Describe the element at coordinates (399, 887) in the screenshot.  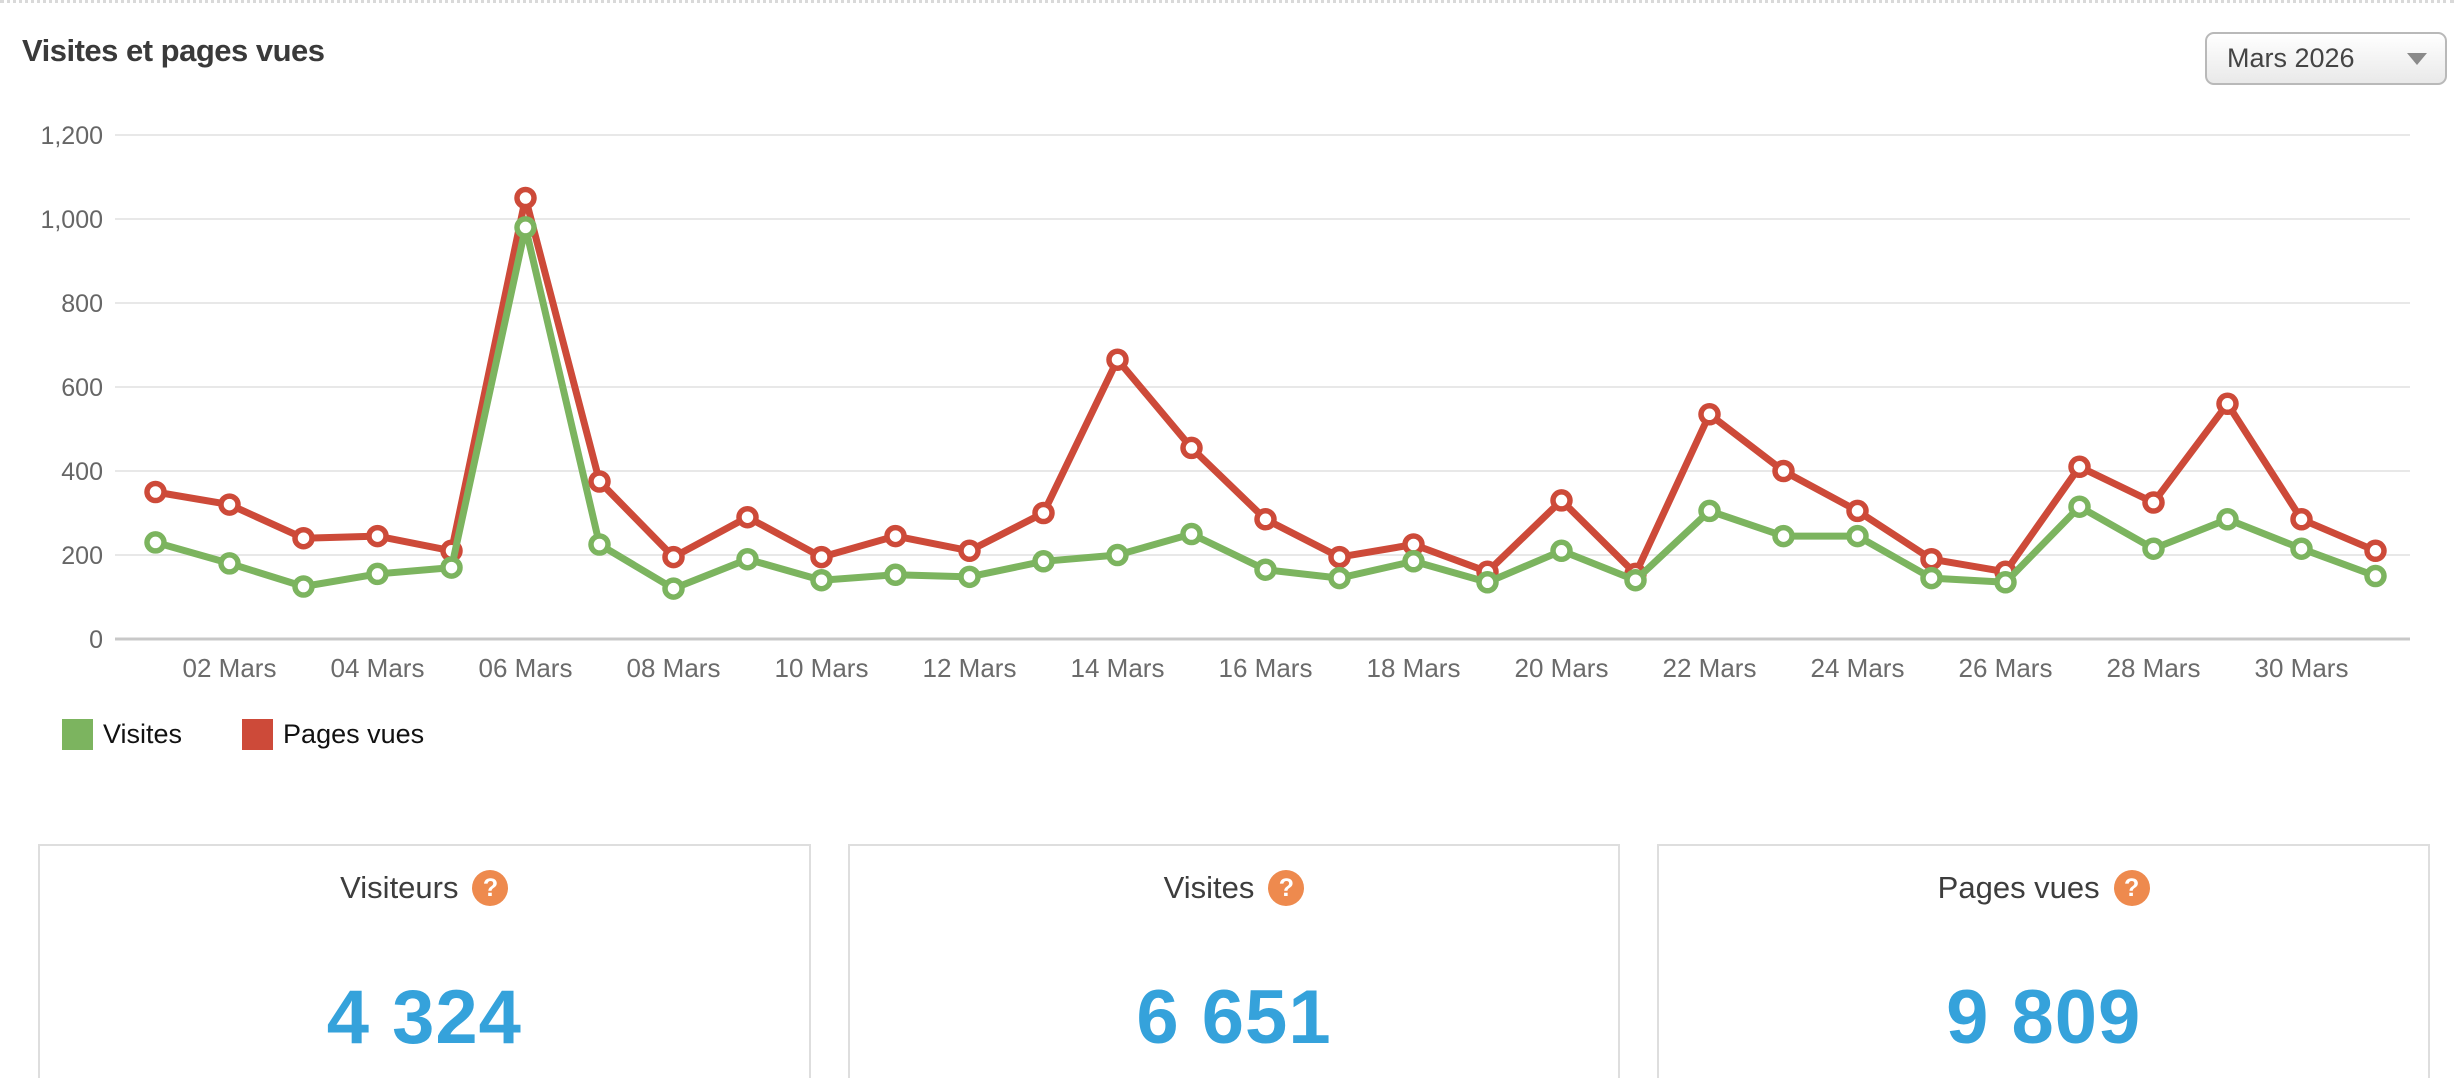
I see `card-visiteurs-title: Visiteurs` at that location.